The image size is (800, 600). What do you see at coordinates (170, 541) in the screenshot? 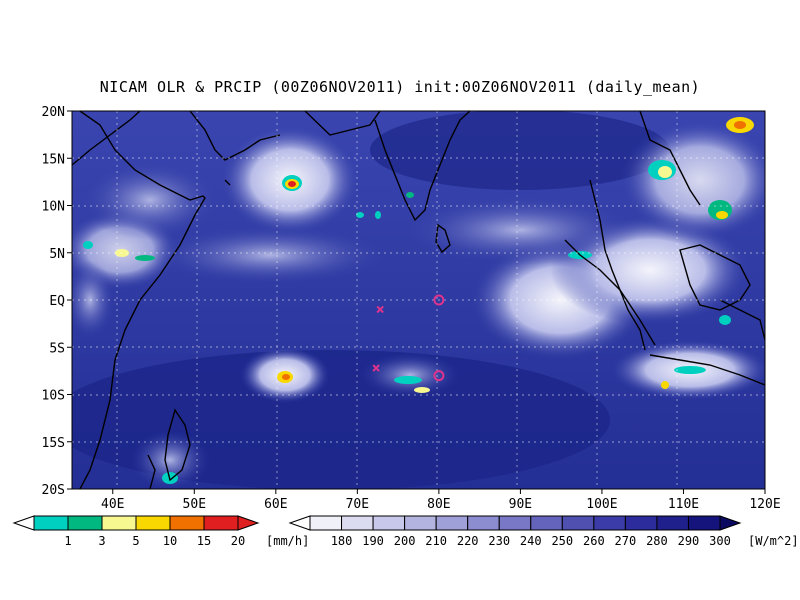
I see `colorbar-label: 10` at bounding box center [170, 541].